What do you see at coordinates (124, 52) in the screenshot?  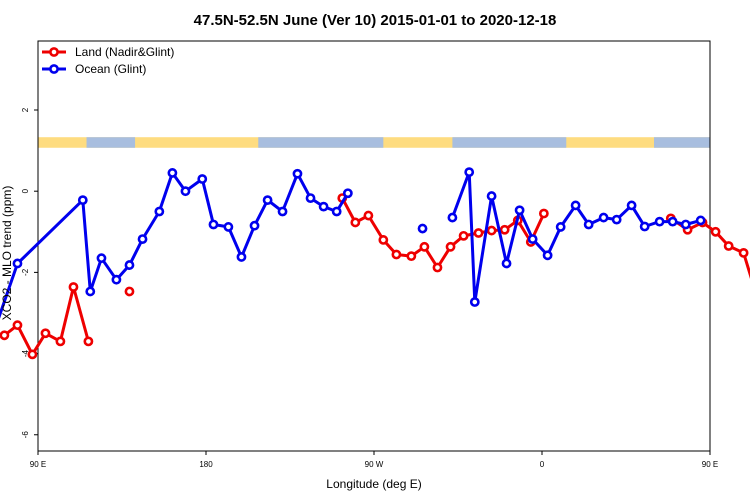 I see `legend-label: Land (Nadir&Glint)` at bounding box center [124, 52].